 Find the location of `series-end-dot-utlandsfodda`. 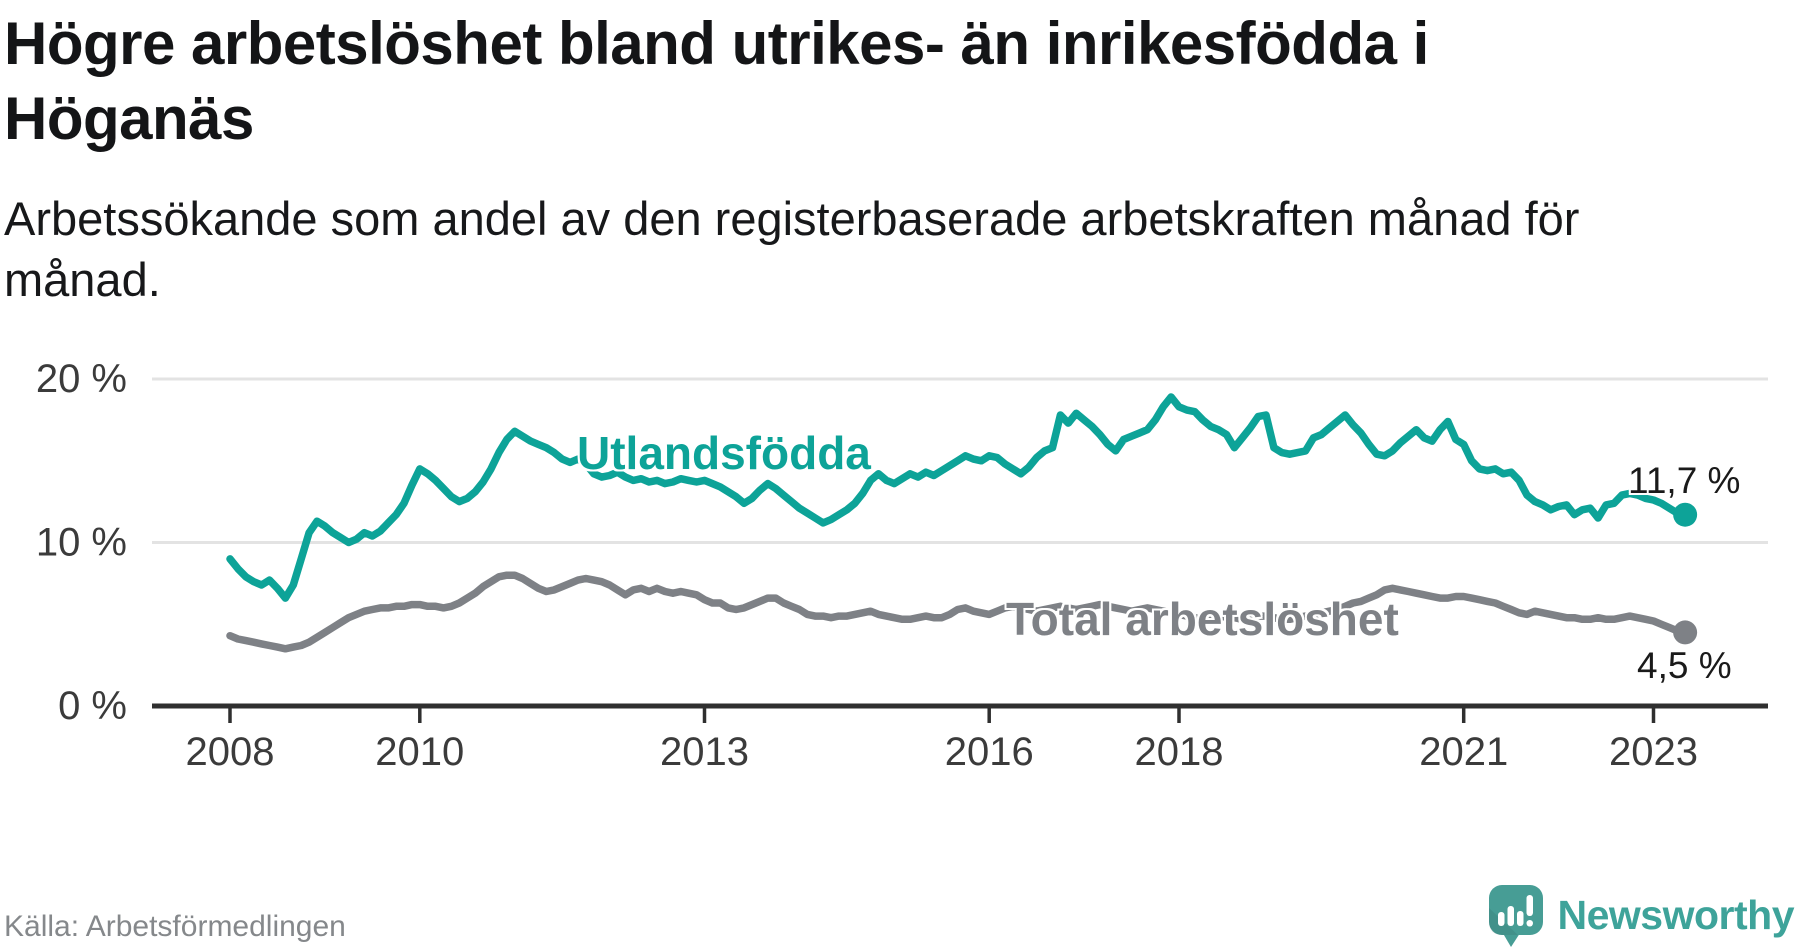

series-end-dot-utlandsfodda is located at coordinates (1685, 514).